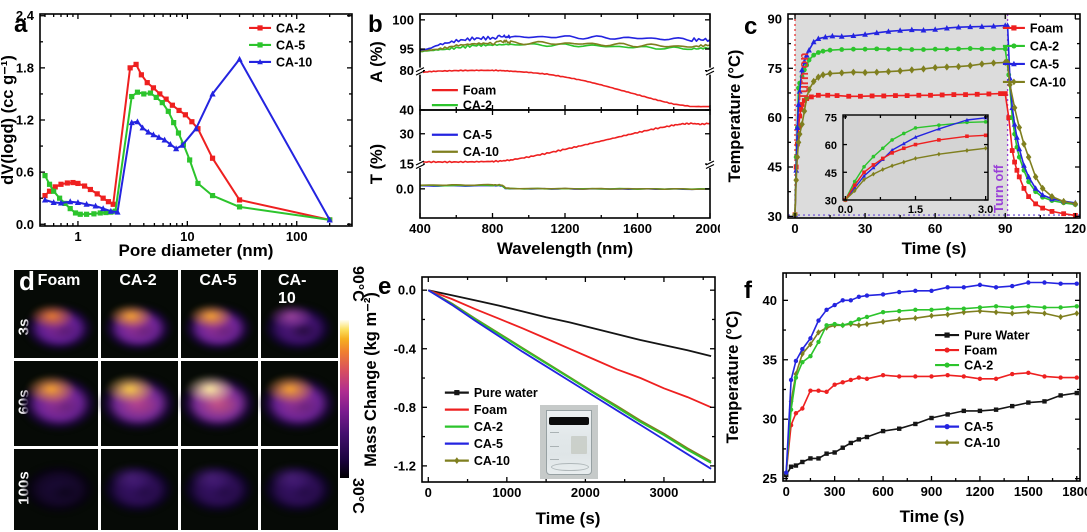  Describe the element at coordinates (21, 24) in the screenshot. I see `svg-text: a` at that location.